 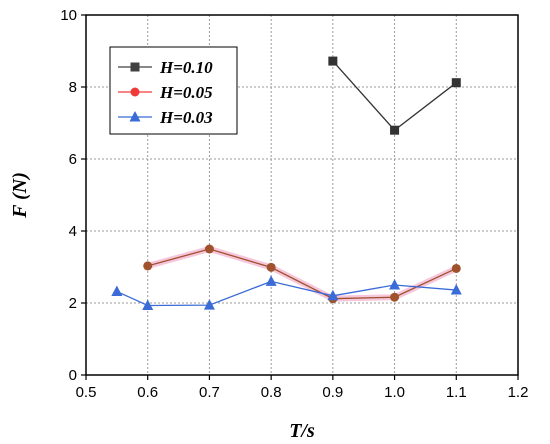 I want to click on y-tick-label: 8, so click(x=73, y=87).